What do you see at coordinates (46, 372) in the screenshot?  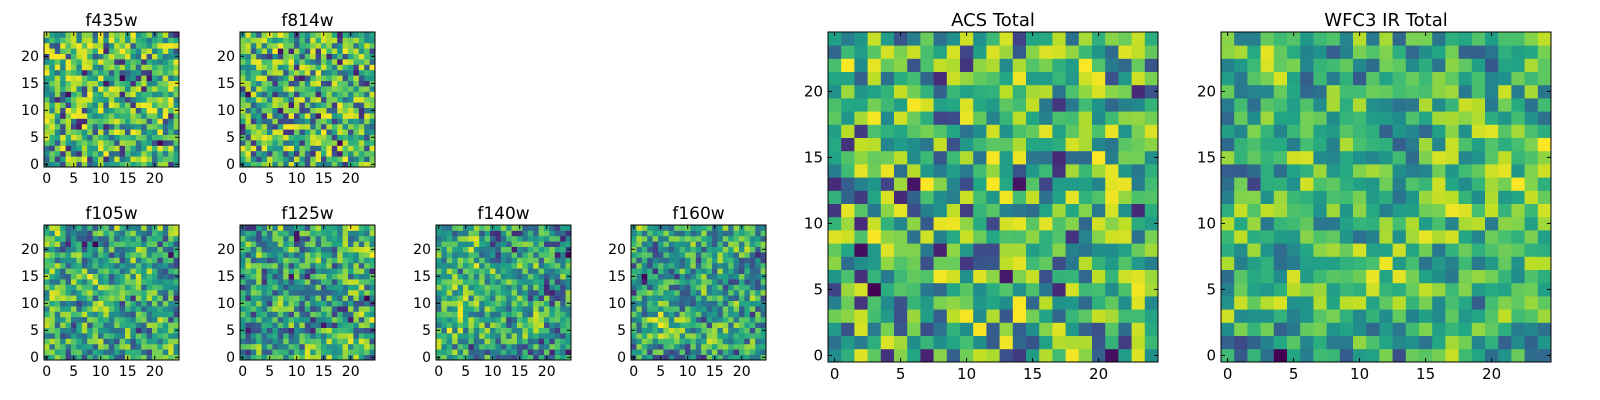 I see `x-tick-label: 0` at bounding box center [46, 372].